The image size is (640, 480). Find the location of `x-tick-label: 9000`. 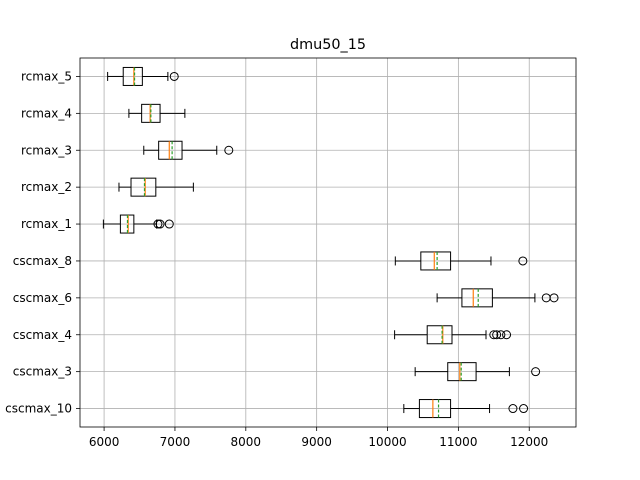

x-tick-label: 9000 is located at coordinates (316, 442).